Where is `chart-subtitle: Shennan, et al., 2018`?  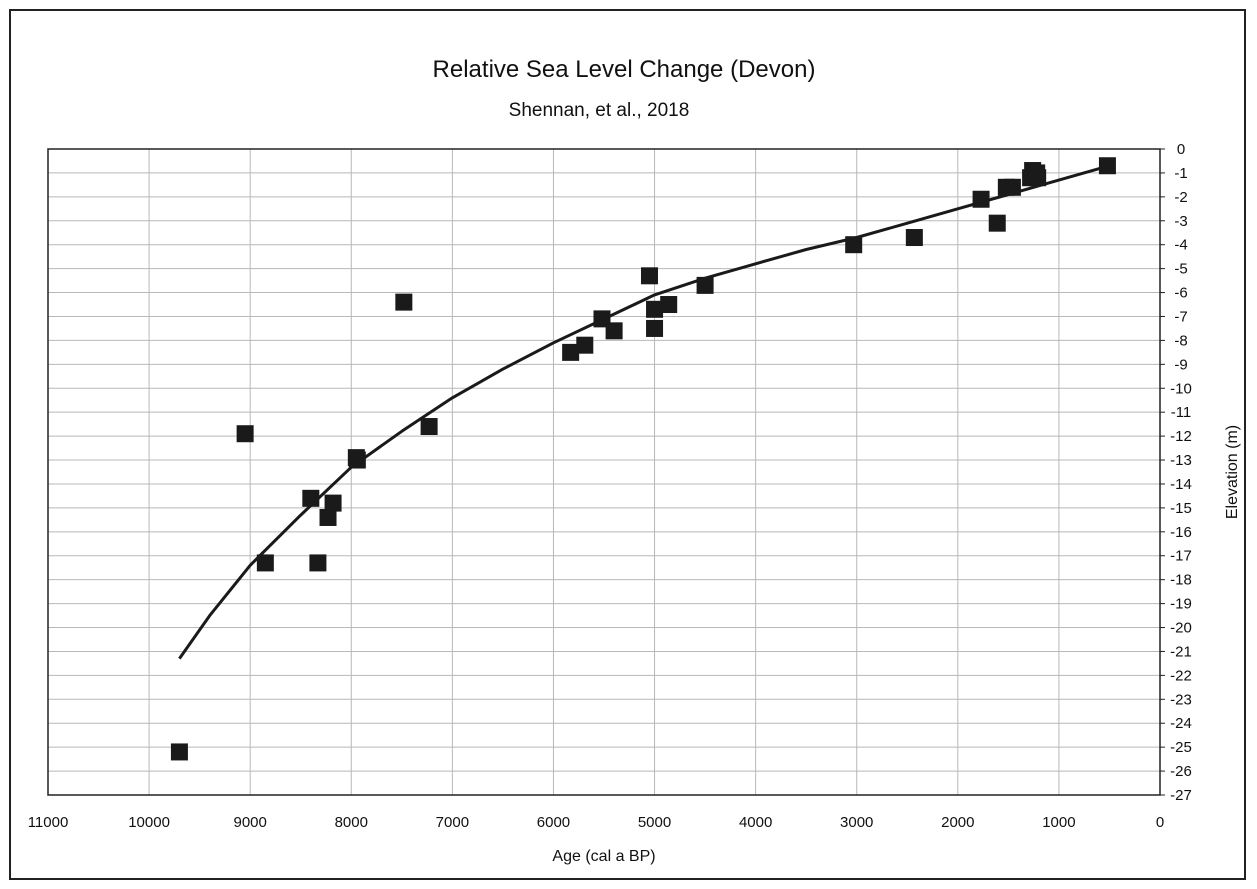 chart-subtitle: Shennan, et al., 2018 is located at coordinates (599, 110).